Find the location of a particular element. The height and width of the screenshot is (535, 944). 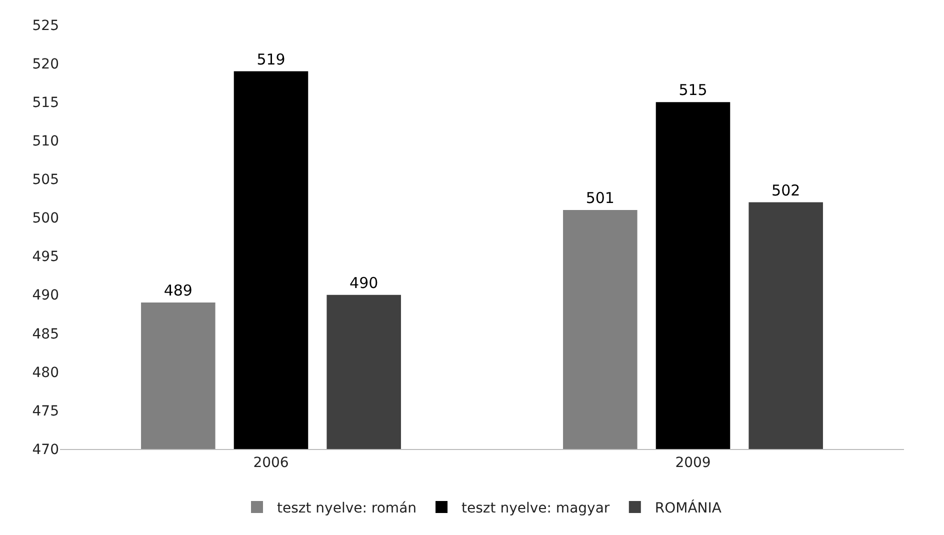

legend-label: teszt nyelve: román is located at coordinates (347, 508).